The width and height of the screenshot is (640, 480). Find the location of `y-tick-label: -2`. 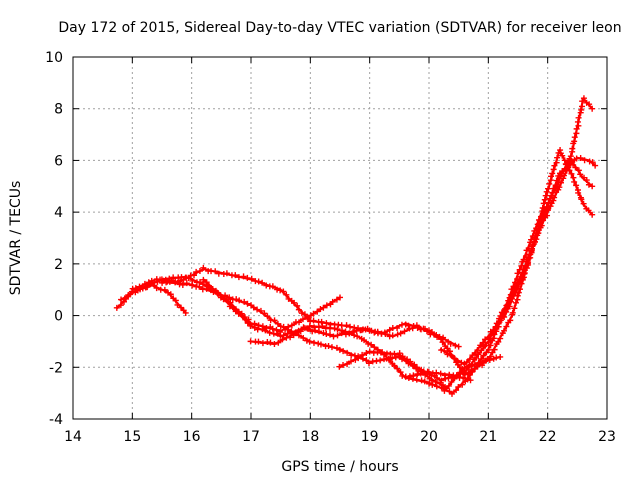

y-tick-label: -2 is located at coordinates (56, 368).